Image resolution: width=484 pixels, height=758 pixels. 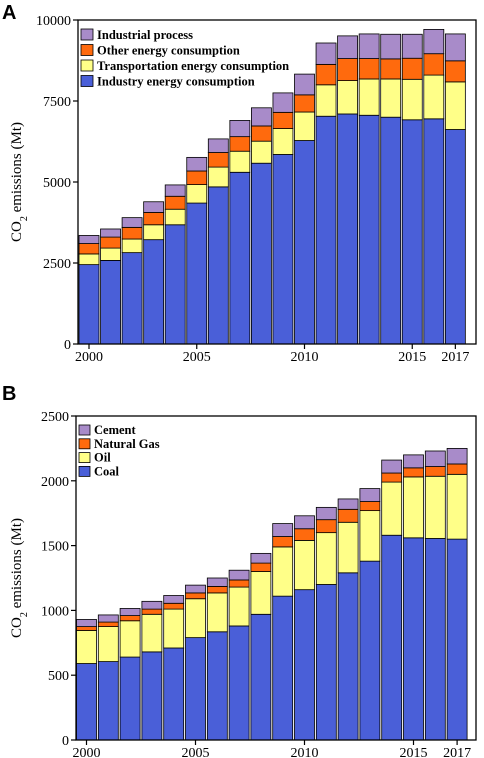 I want to click on y-tick-label: 7500, so click(x=57, y=102).